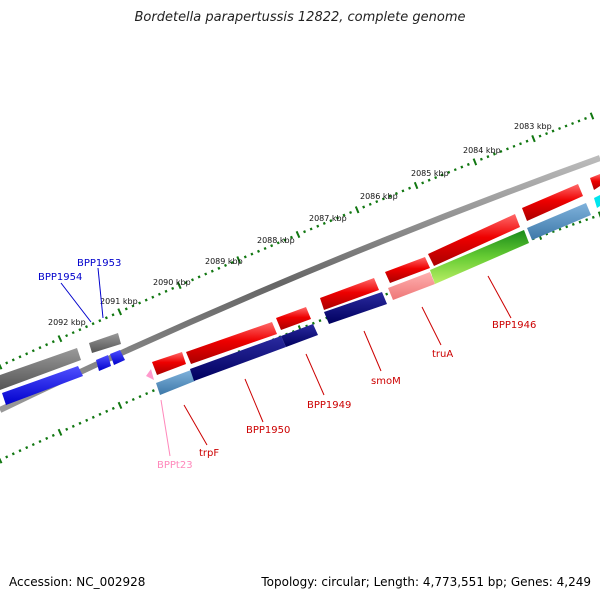 The width and height of the screenshot is (600, 600). Describe the element at coordinates (175, 465) in the screenshot. I see `label-bppt23: BPPt23` at that location.